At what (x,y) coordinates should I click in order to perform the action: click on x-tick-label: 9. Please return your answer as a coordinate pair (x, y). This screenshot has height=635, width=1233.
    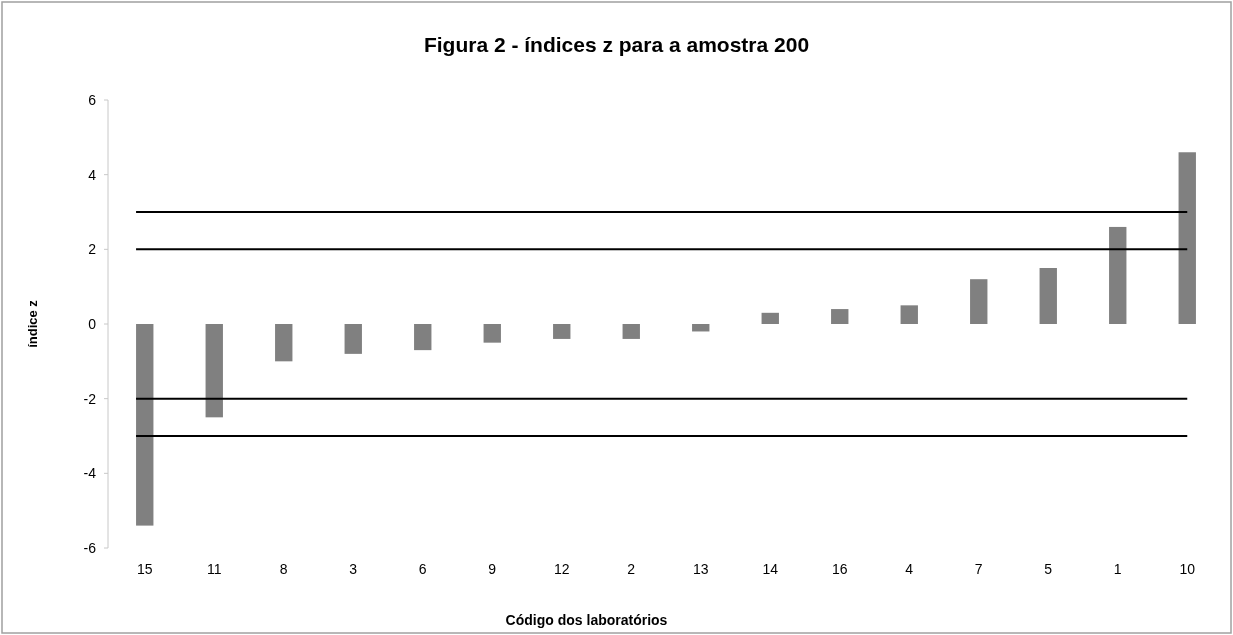
    Looking at the image, I should click on (492, 569).